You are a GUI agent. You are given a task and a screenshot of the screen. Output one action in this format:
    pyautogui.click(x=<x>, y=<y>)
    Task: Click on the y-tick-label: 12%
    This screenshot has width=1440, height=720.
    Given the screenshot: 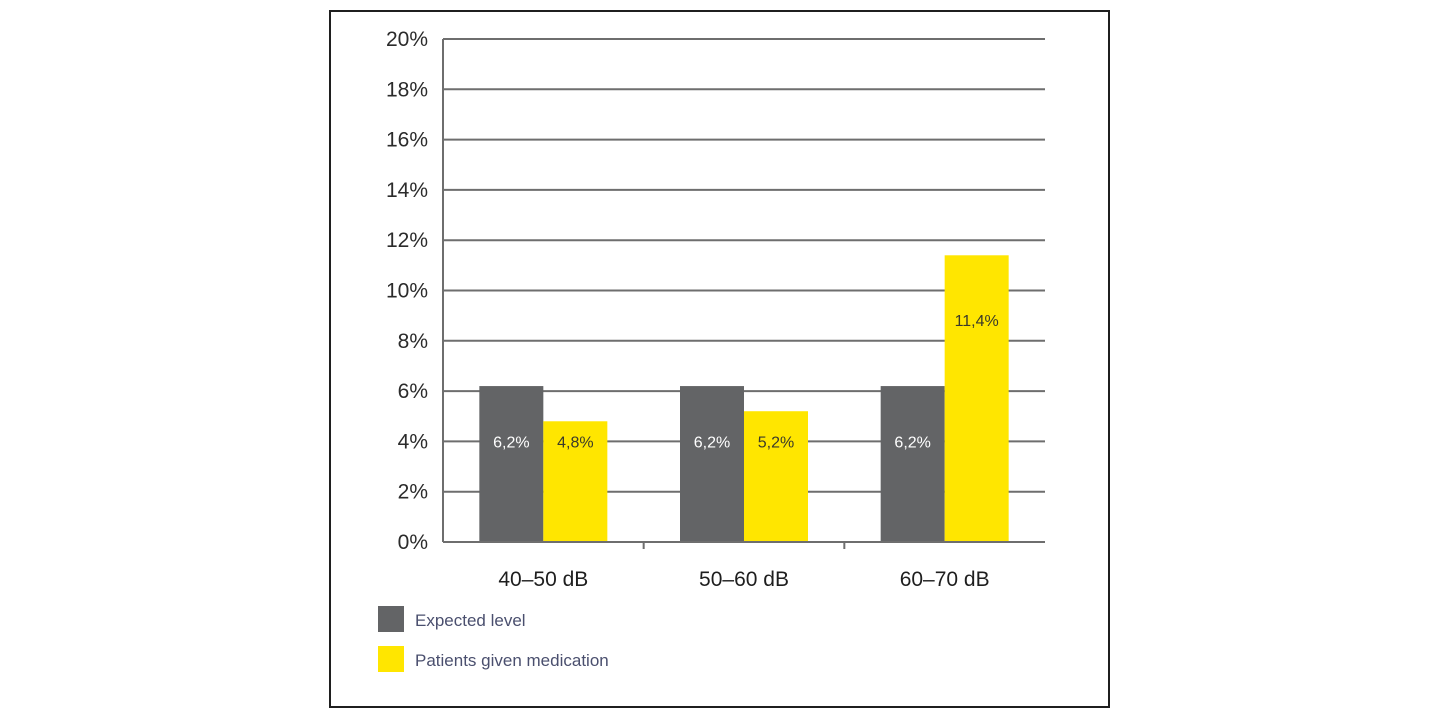 What is the action you would take?
    pyautogui.click(x=407, y=240)
    